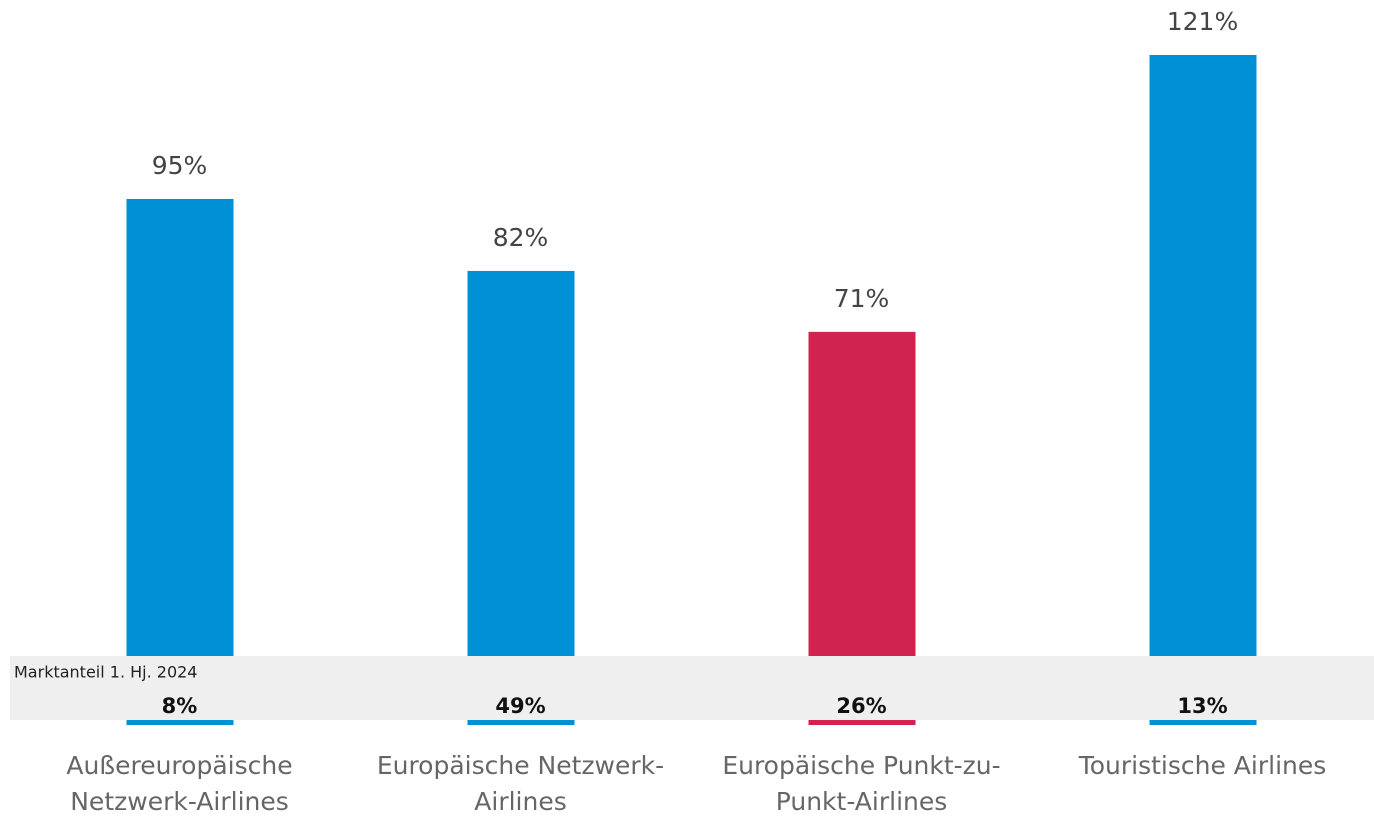 Image resolution: width=1374 pixels, height=820 pixels. What do you see at coordinates (862, 298) in the screenshot?
I see `value-label: 71%` at bounding box center [862, 298].